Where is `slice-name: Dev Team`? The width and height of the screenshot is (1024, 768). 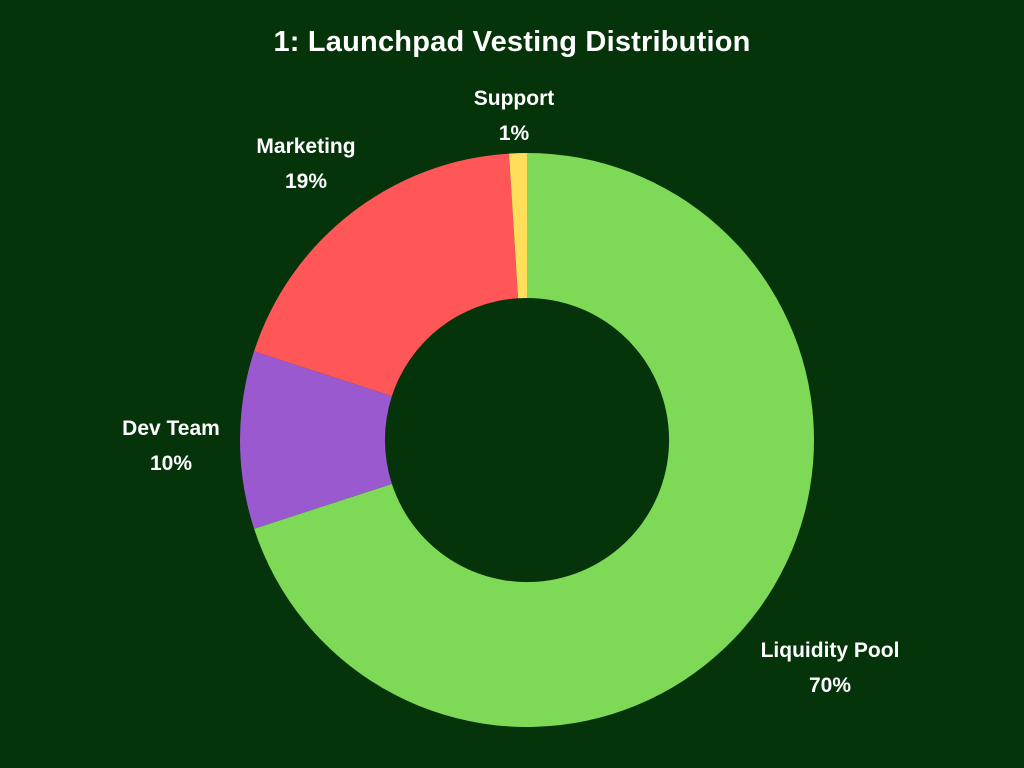 slice-name: Dev Team is located at coordinates (171, 428).